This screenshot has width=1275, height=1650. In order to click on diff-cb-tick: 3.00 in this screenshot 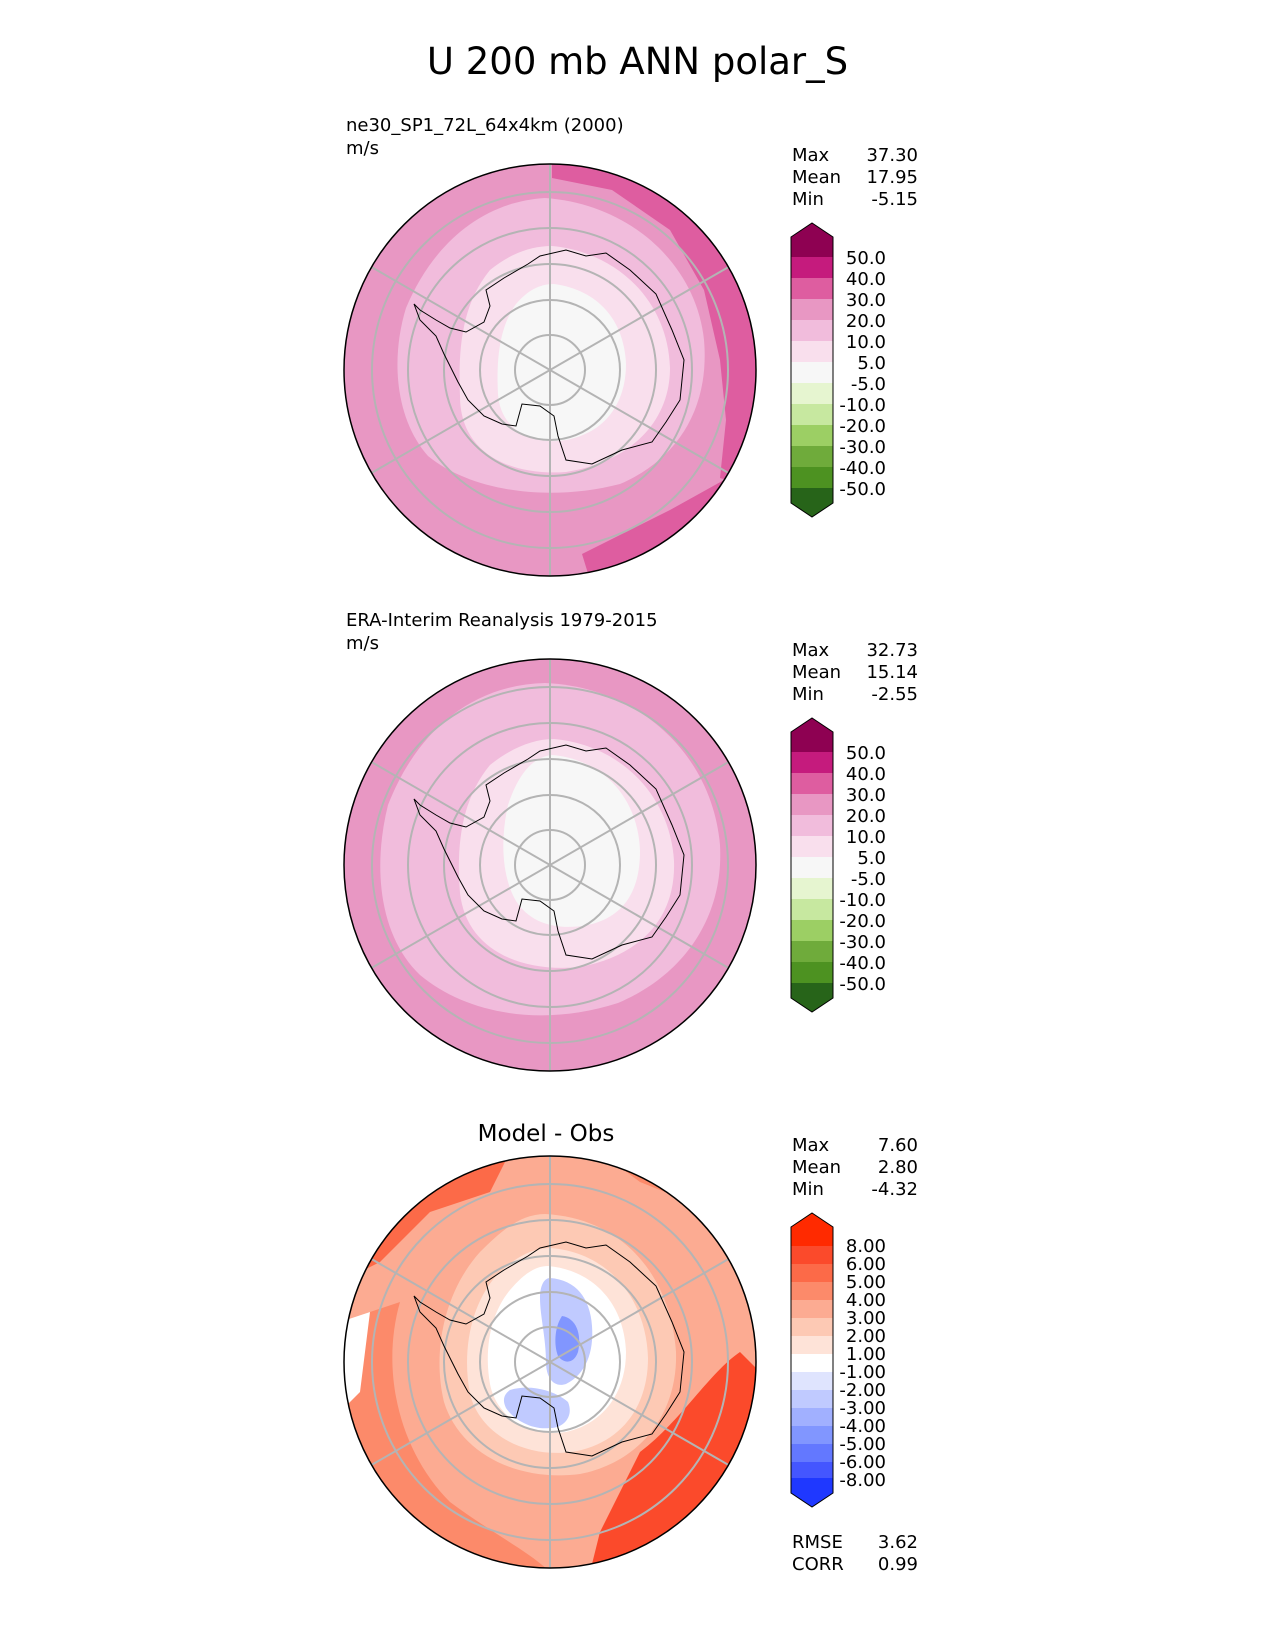, I will do `click(865, 1318)`.